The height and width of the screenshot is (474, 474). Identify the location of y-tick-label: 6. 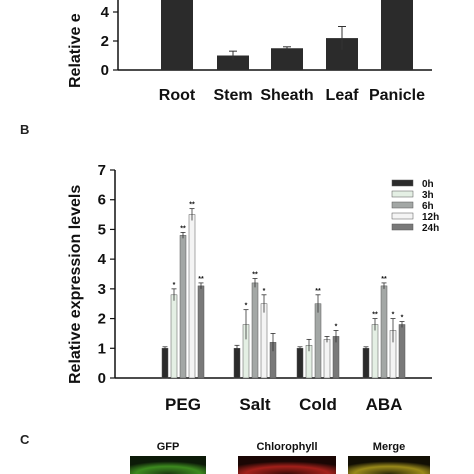
(102, 200).